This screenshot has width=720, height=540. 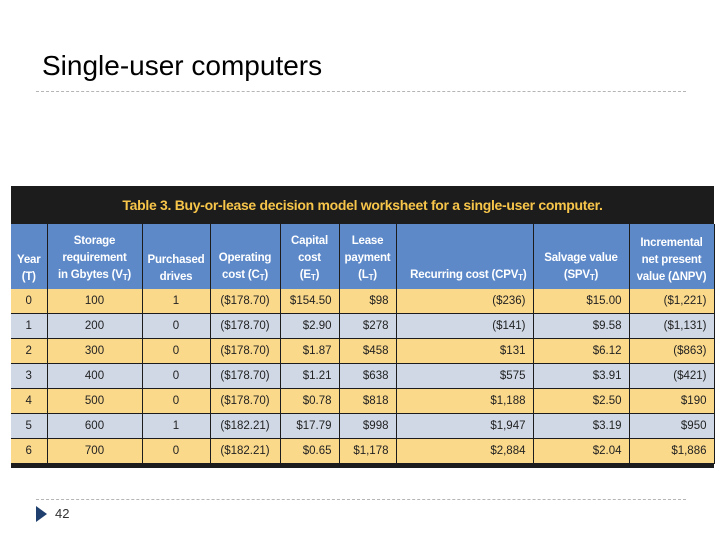 I want to click on header-purchased-drives: Purchased drives, so click(x=176, y=256).